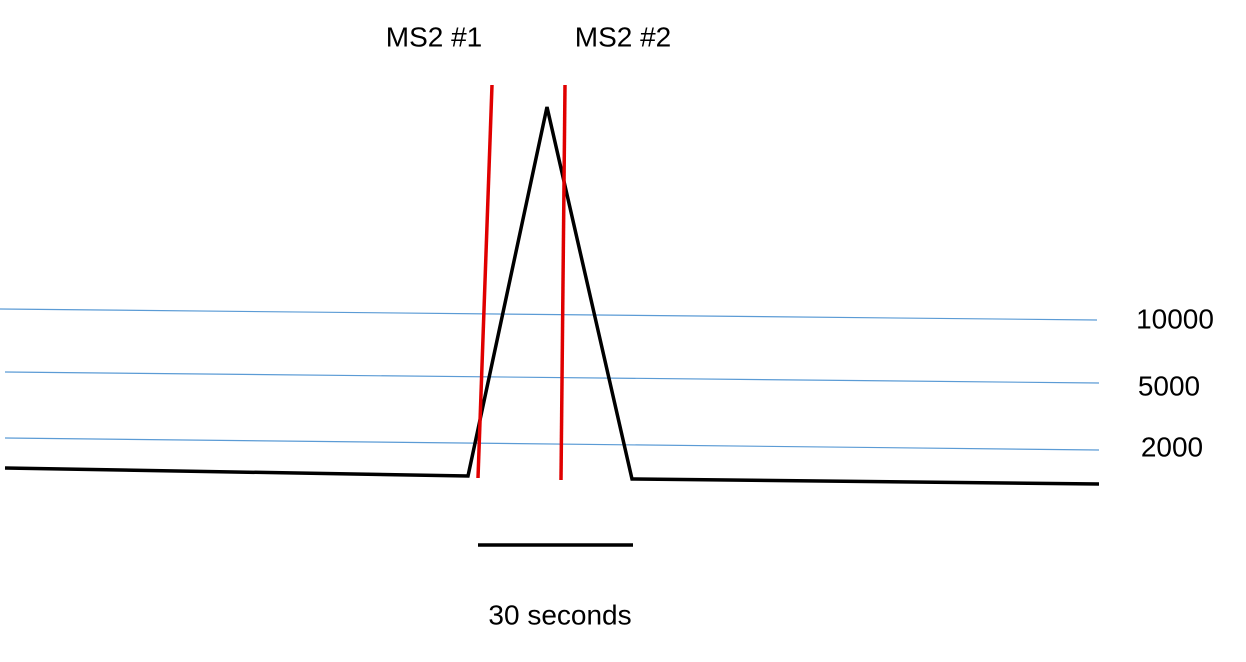 The width and height of the screenshot is (1246, 662). Describe the element at coordinates (1172, 446) in the screenshot. I see `threshold-label: 2000` at that location.